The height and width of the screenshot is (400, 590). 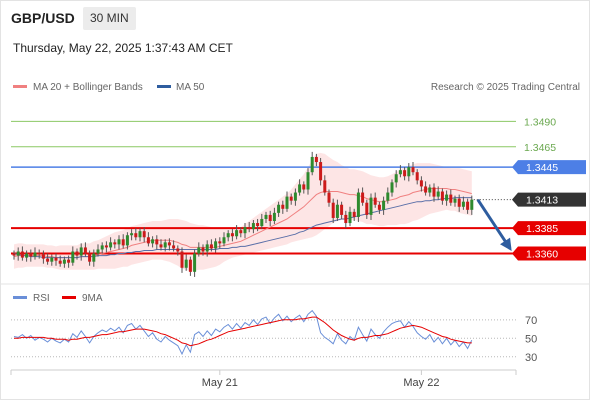 I want to click on projection-arrow, so click(x=494, y=224).